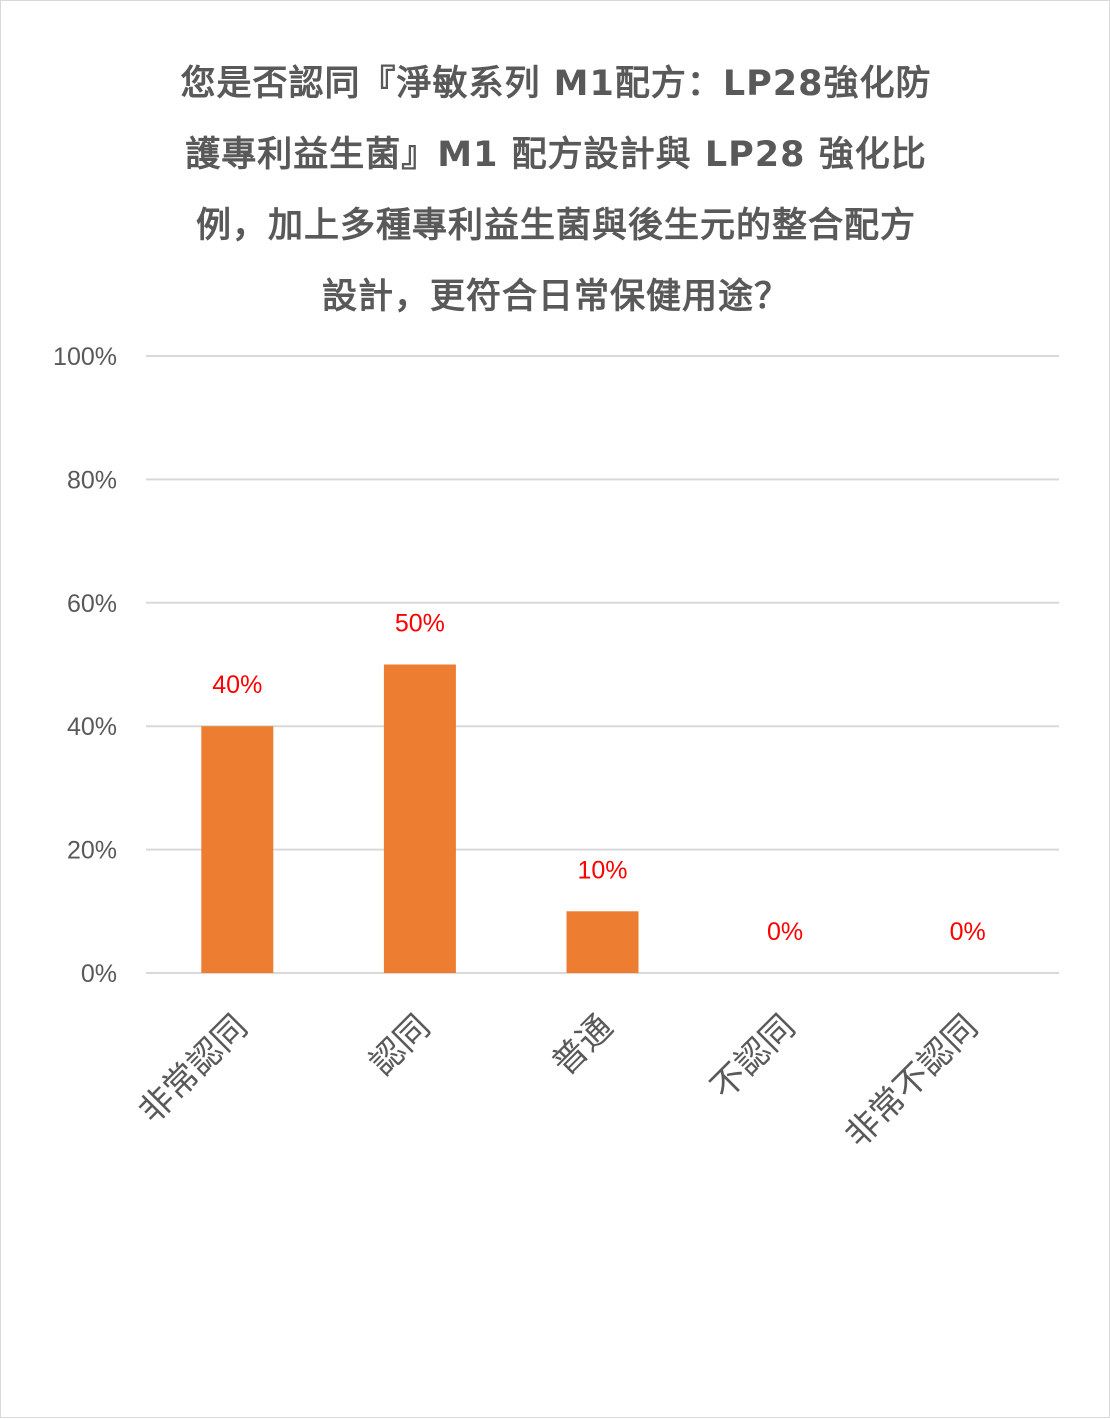 Image resolution: width=1110 pixels, height=1419 pixels. I want to click on y-tick-label: 20%, so click(92, 851).